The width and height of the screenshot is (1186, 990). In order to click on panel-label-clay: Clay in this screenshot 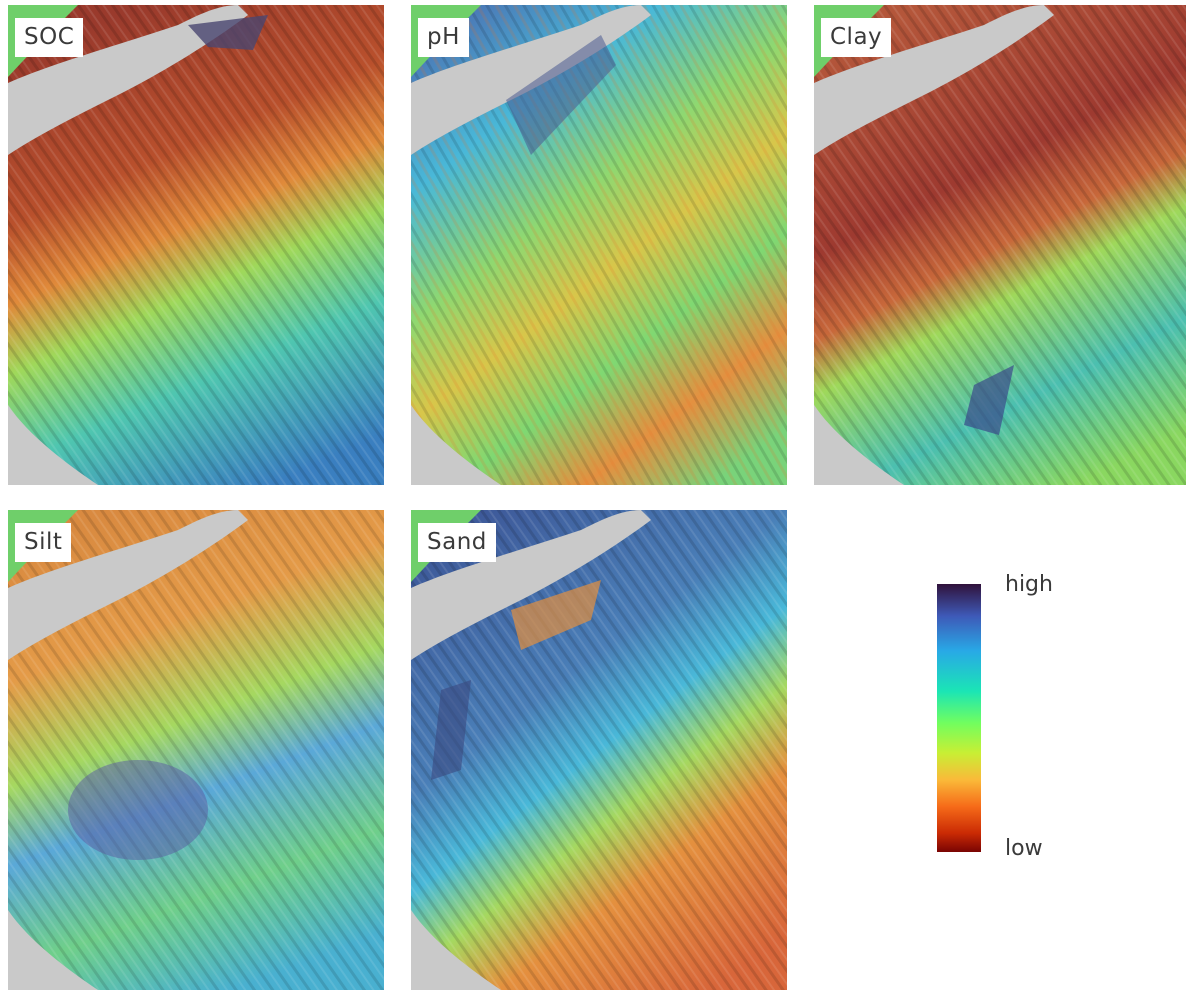, I will do `click(856, 37)`.